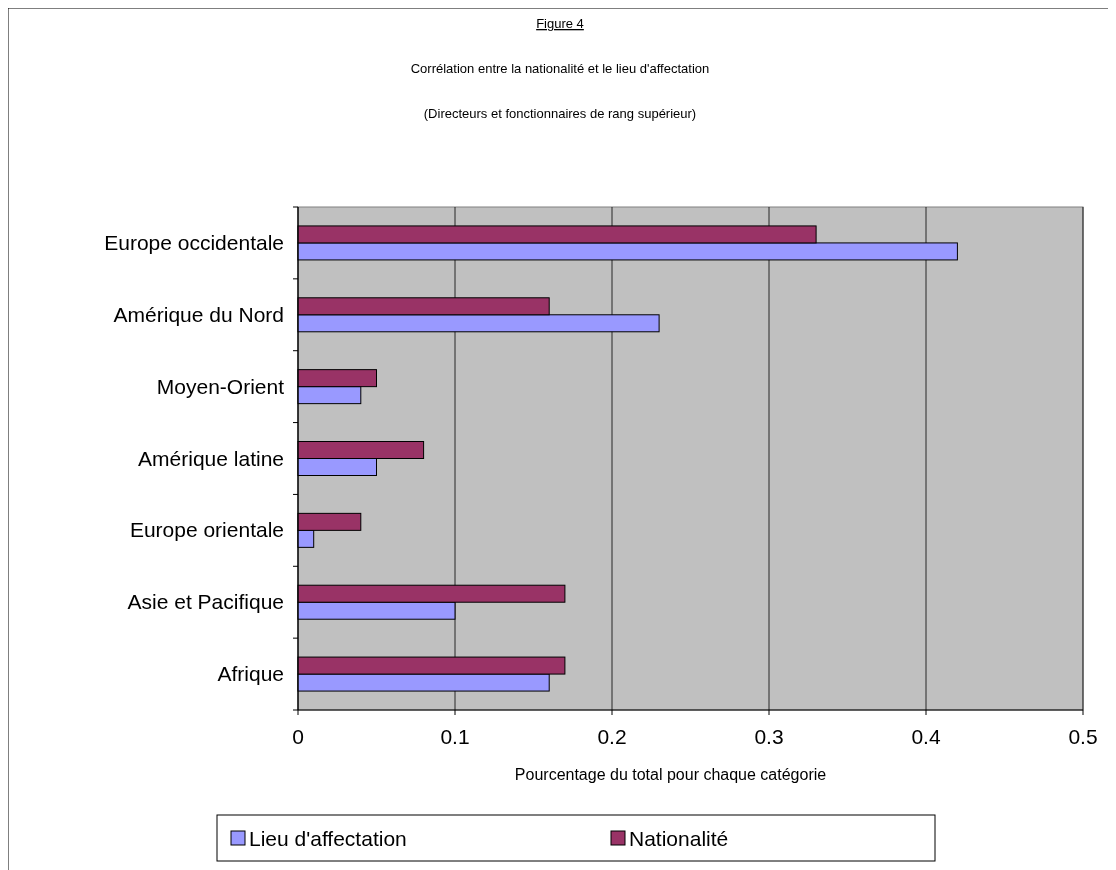 The image size is (1116, 870). Describe the element at coordinates (769, 736) in the screenshot. I see `x-tick-label: 0.3` at that location.